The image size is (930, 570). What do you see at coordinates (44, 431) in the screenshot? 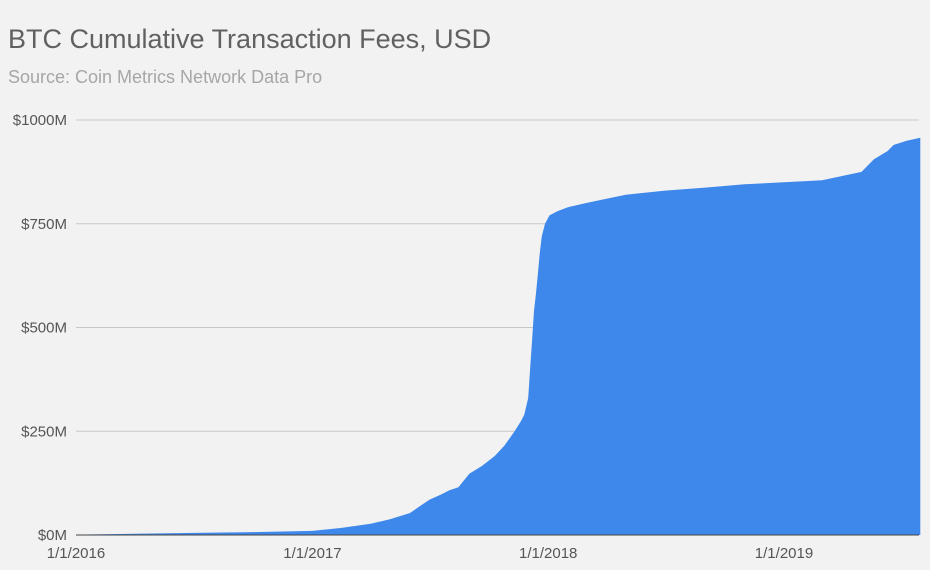
I see `y-tick-label: $250M` at bounding box center [44, 431].